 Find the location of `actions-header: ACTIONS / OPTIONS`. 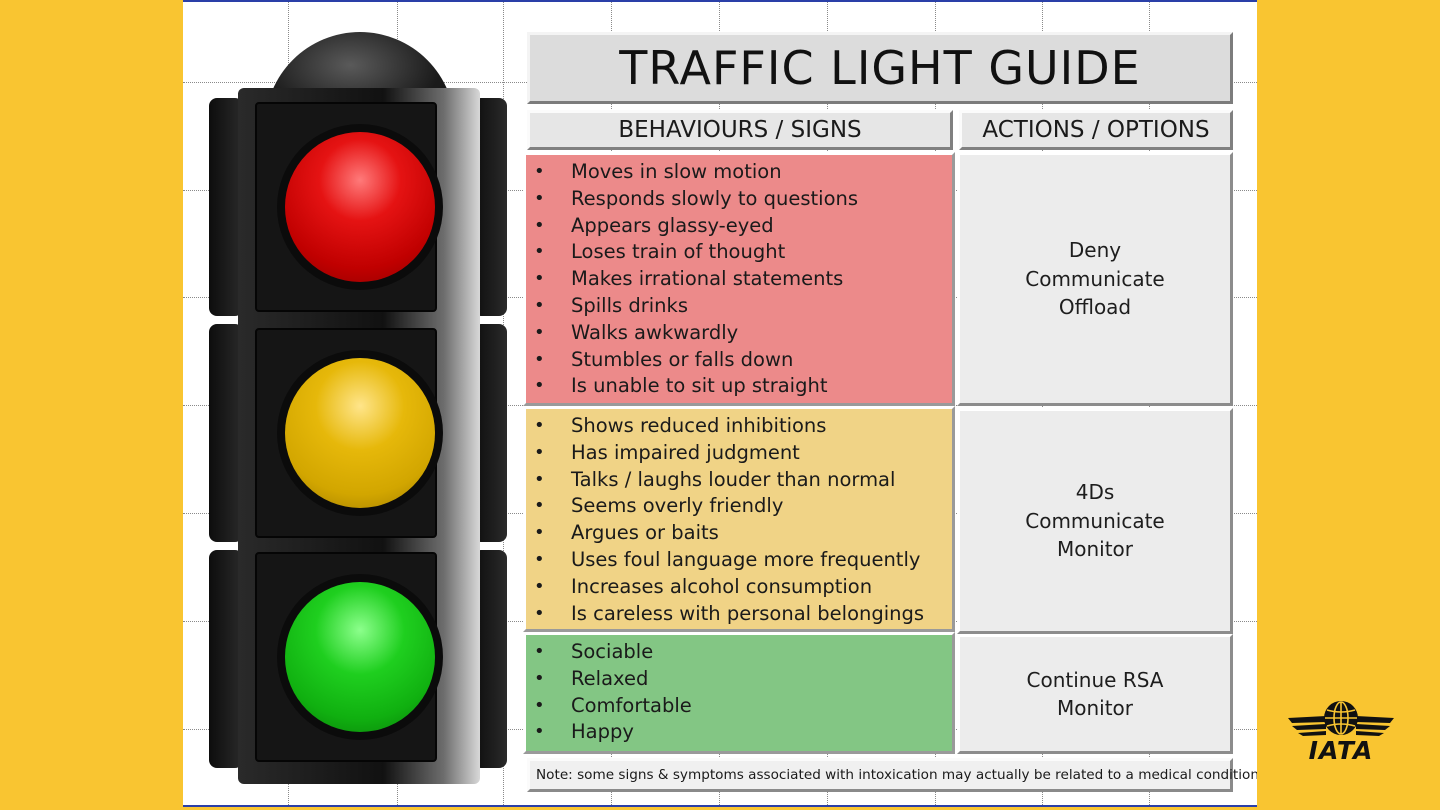

actions-header: ACTIONS / OPTIONS is located at coordinates (1096, 130).